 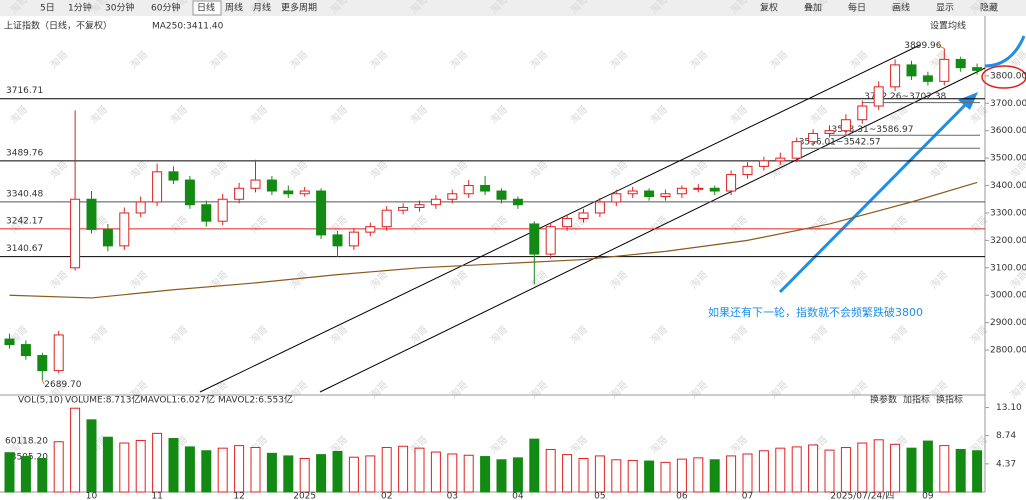 What do you see at coordinates (857, 8) in the screenshot?
I see `tool-button: 每日` at bounding box center [857, 8].